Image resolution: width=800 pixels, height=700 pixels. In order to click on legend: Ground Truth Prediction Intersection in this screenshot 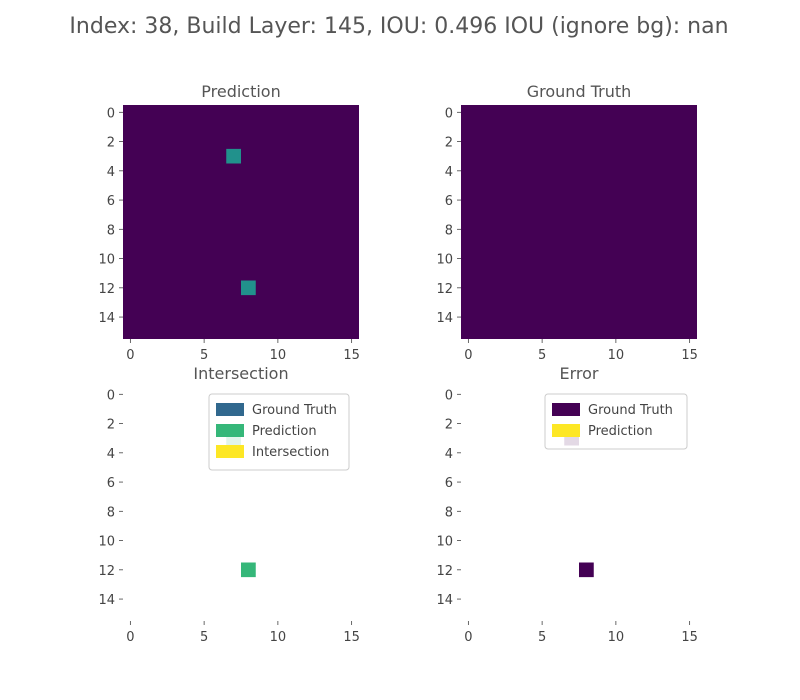, I will do `click(279, 432)`.